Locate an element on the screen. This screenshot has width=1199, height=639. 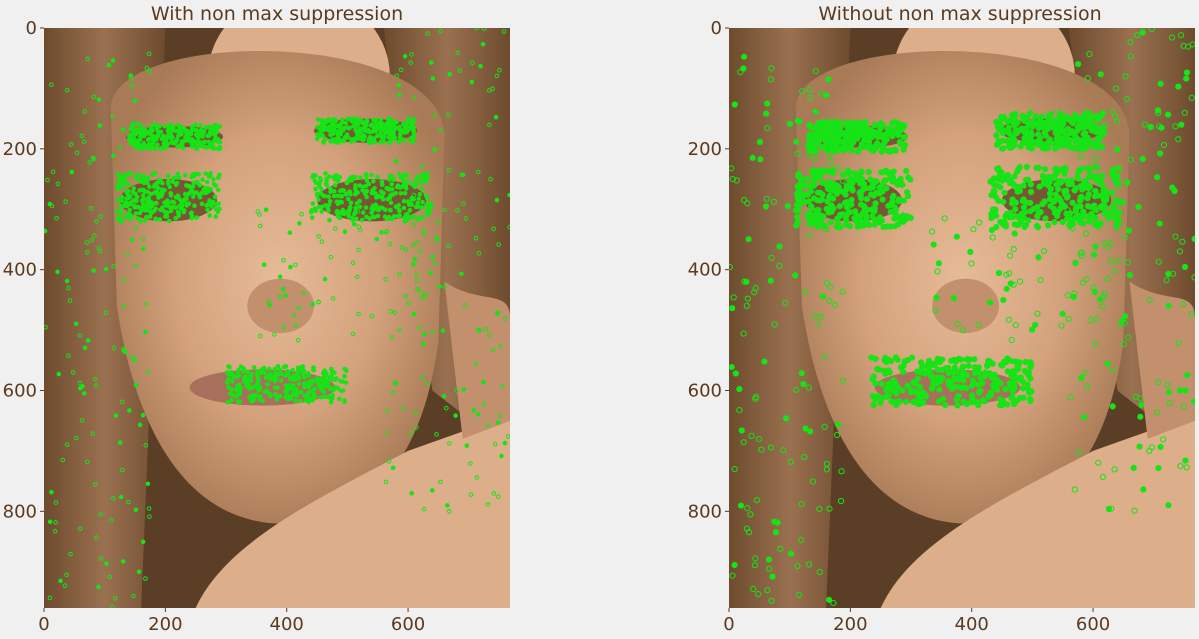
hand is located at coordinates (352, 511).